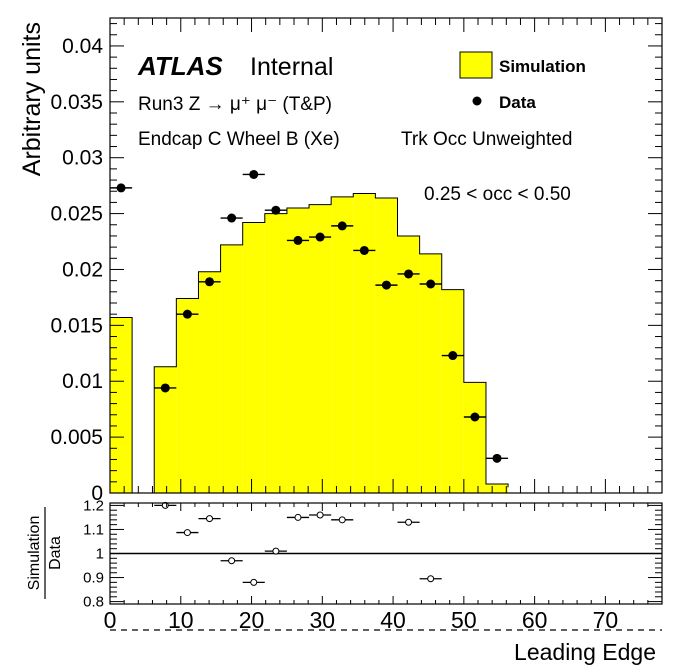  Describe the element at coordinates (517, 102) in the screenshot. I see `legend-data-label: Data` at that location.